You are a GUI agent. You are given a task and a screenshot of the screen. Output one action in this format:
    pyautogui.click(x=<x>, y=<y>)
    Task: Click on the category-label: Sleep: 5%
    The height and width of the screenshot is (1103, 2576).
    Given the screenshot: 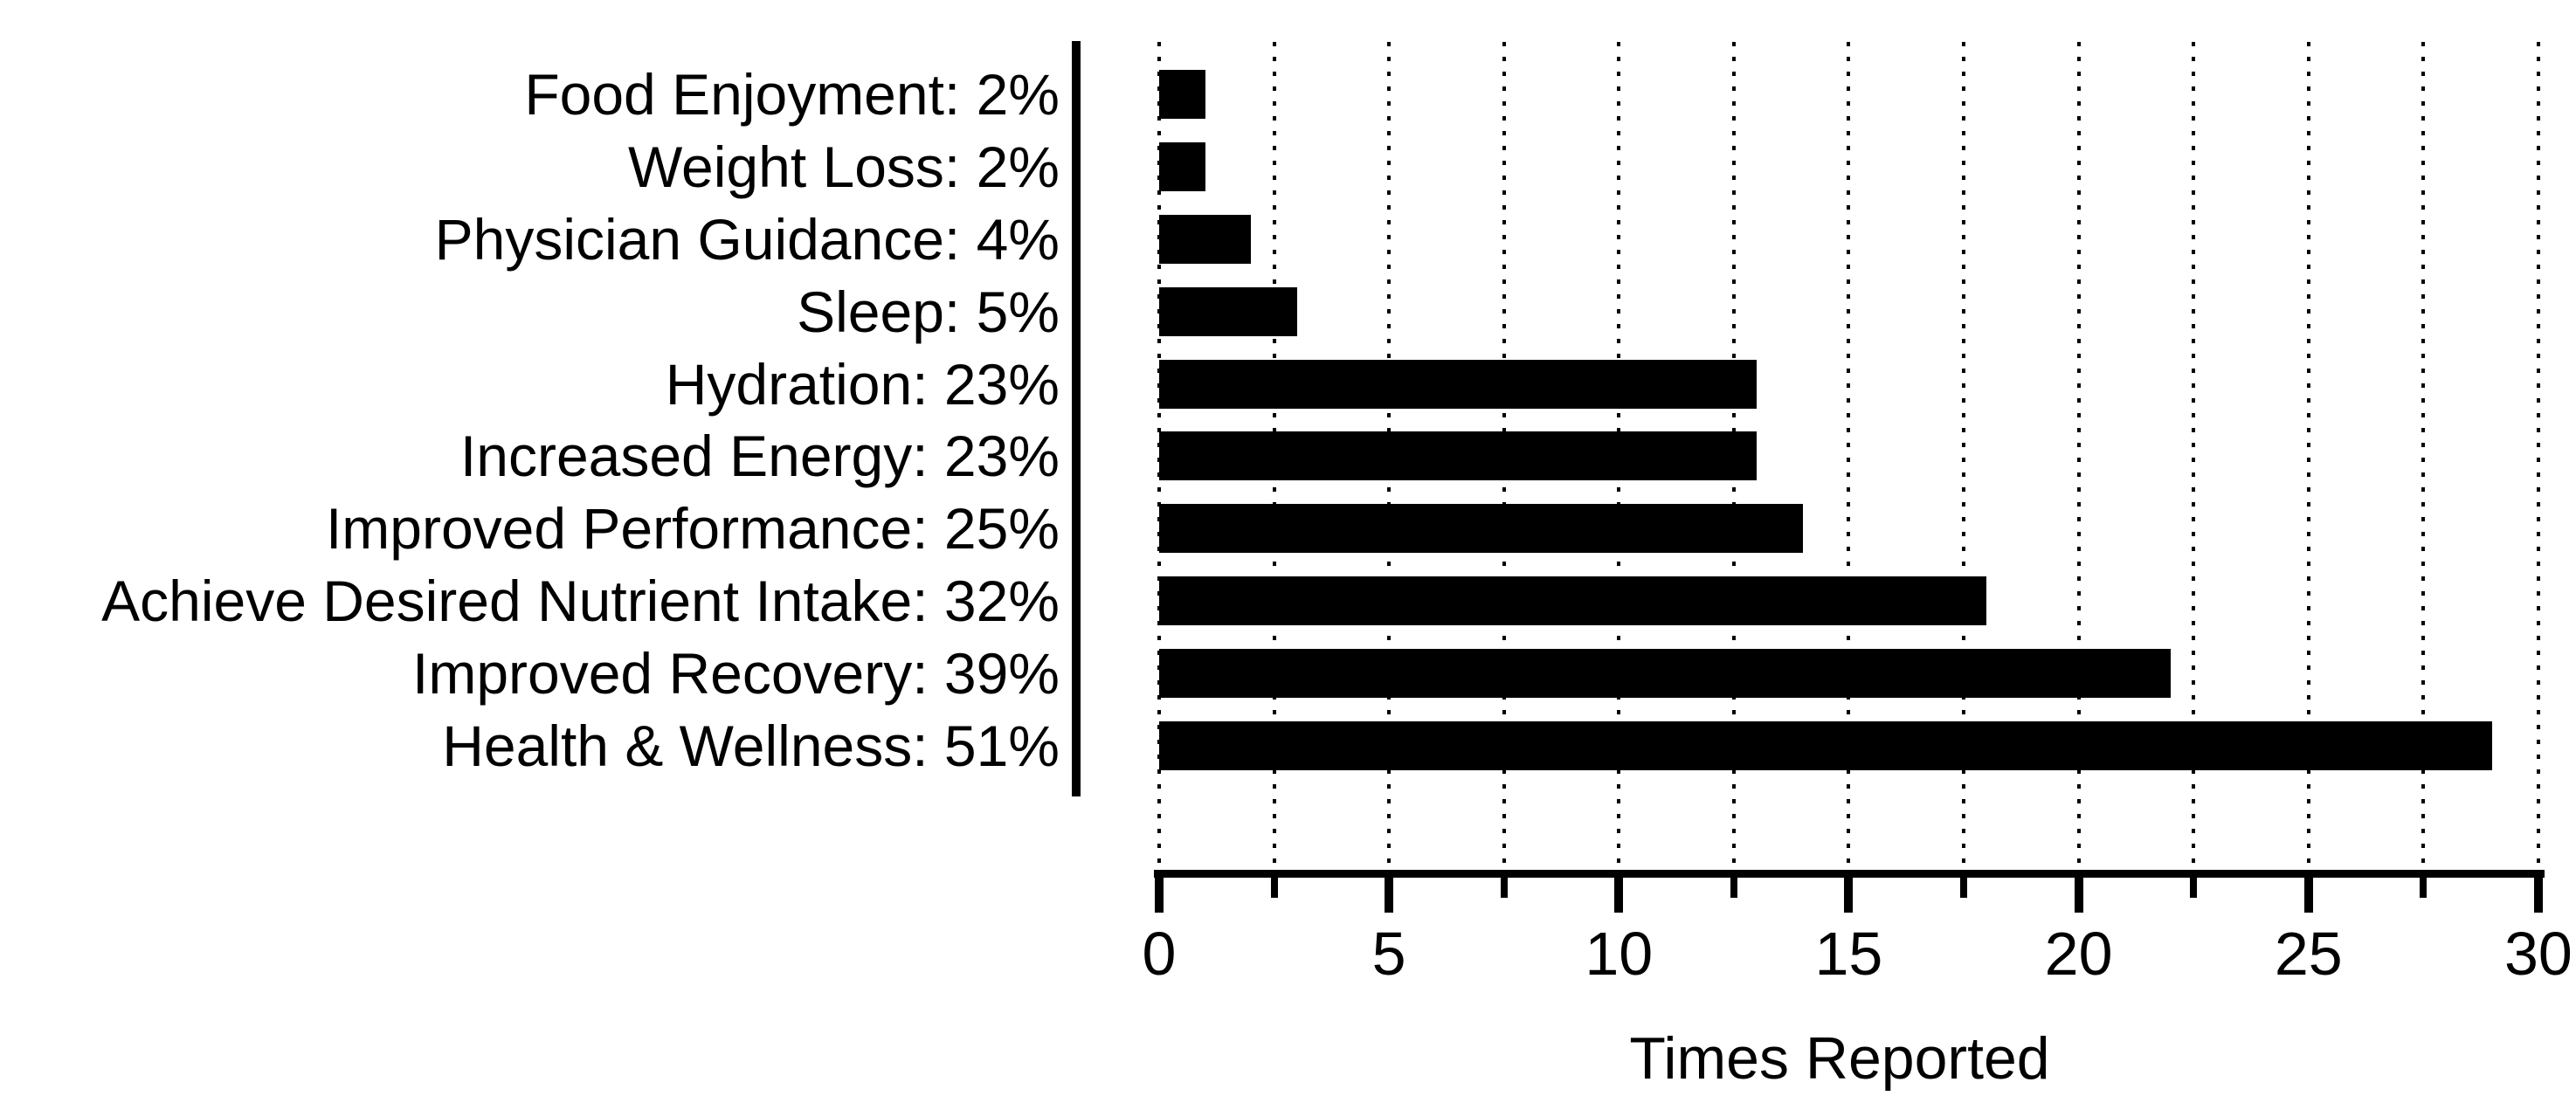 What is the action you would take?
    pyautogui.click(x=928, y=312)
    